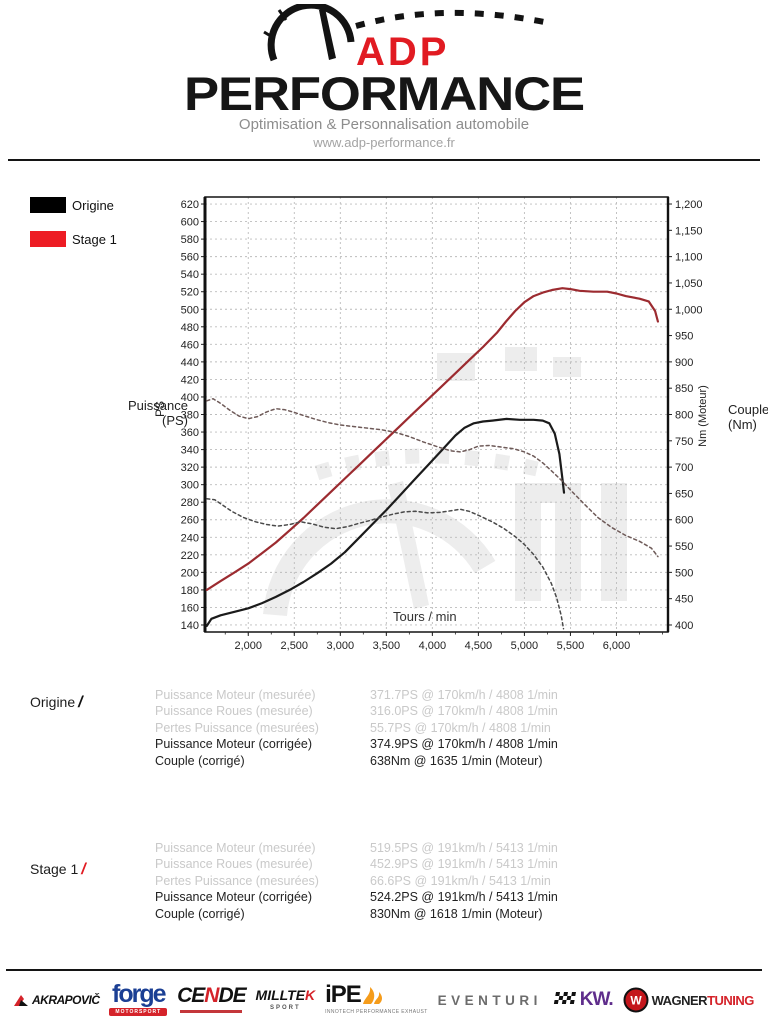 Image resolution: width=768 pixels, height=1024 pixels. I want to click on svg-text: 240, so click(190, 538).